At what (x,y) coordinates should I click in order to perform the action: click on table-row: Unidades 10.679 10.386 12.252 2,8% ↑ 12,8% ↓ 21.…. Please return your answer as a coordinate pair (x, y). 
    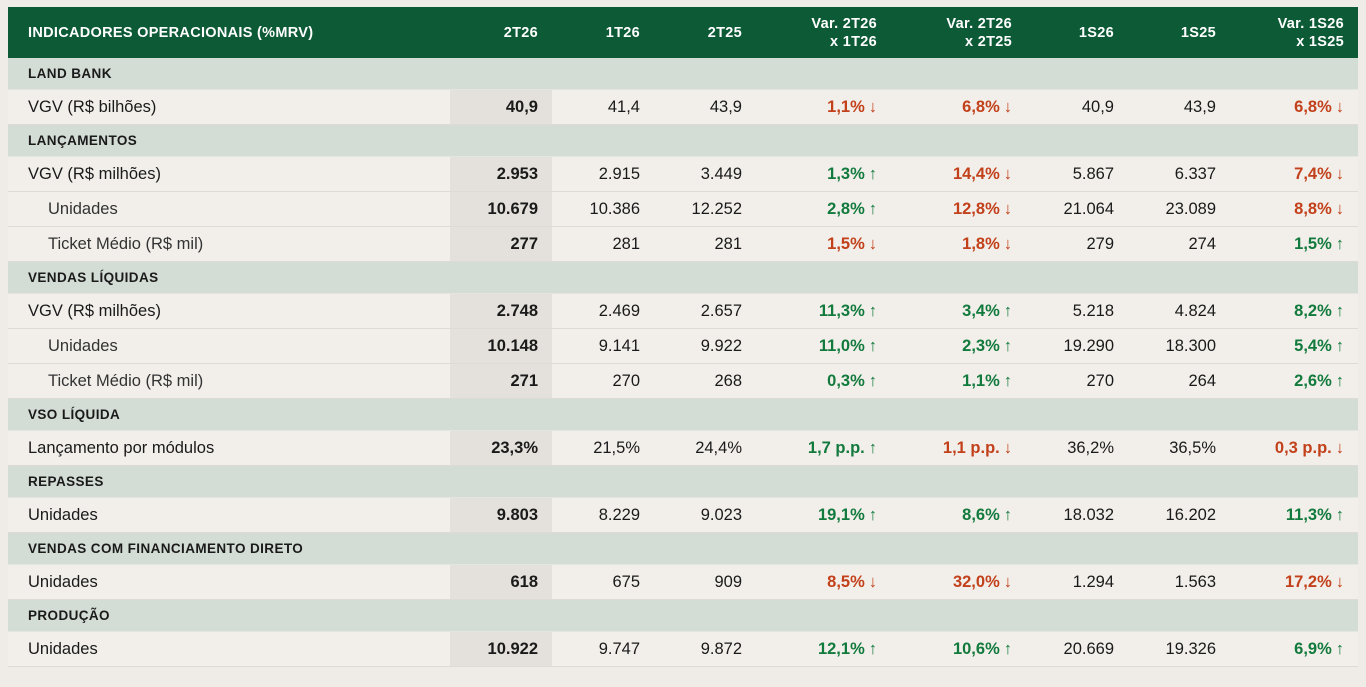
    Looking at the image, I should click on (683, 209).